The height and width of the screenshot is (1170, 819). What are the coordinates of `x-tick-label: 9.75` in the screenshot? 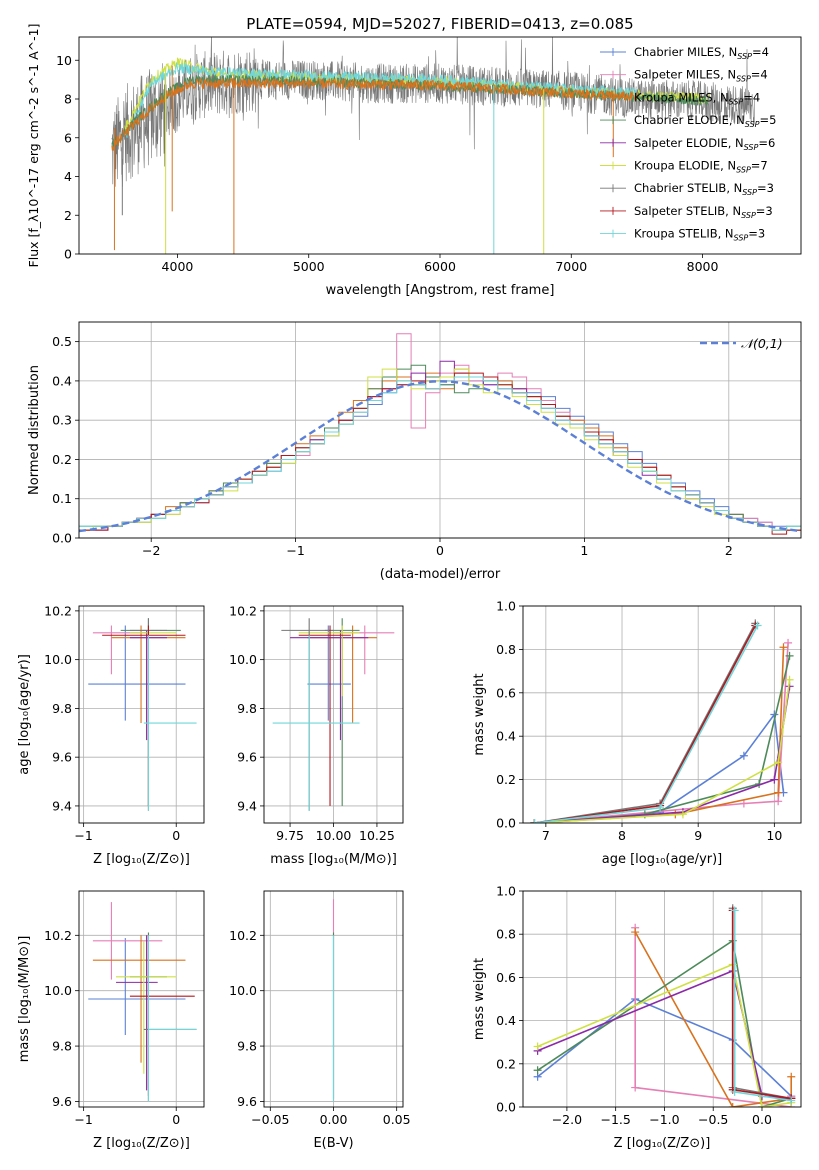 It's located at (290, 835).